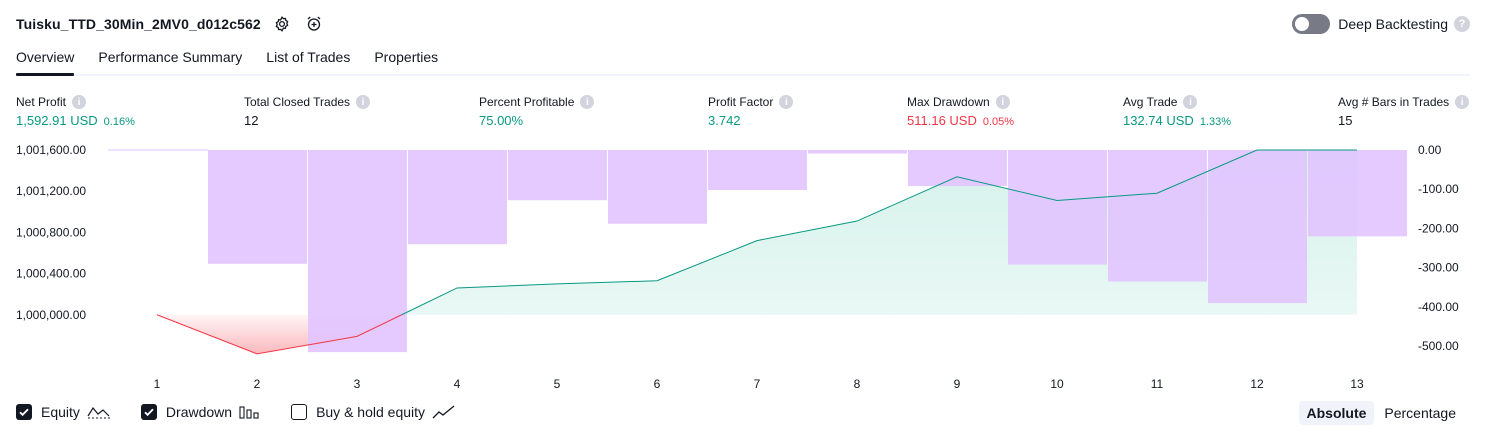 This screenshot has width=1486, height=438. Describe the element at coordinates (741, 102) in the screenshot. I see `metric-label: Profit Factor` at that location.